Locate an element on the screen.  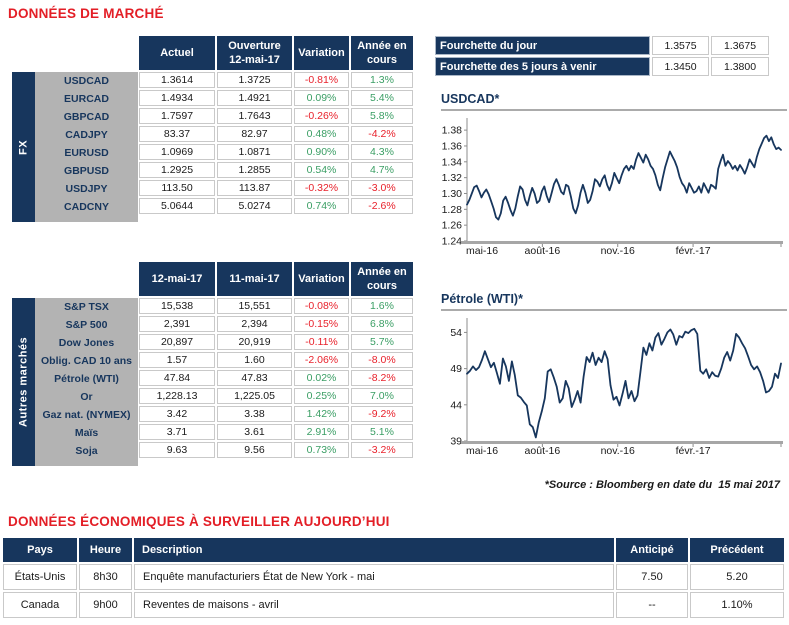
value-cell: 15,551 is located at coordinates (254, 306).